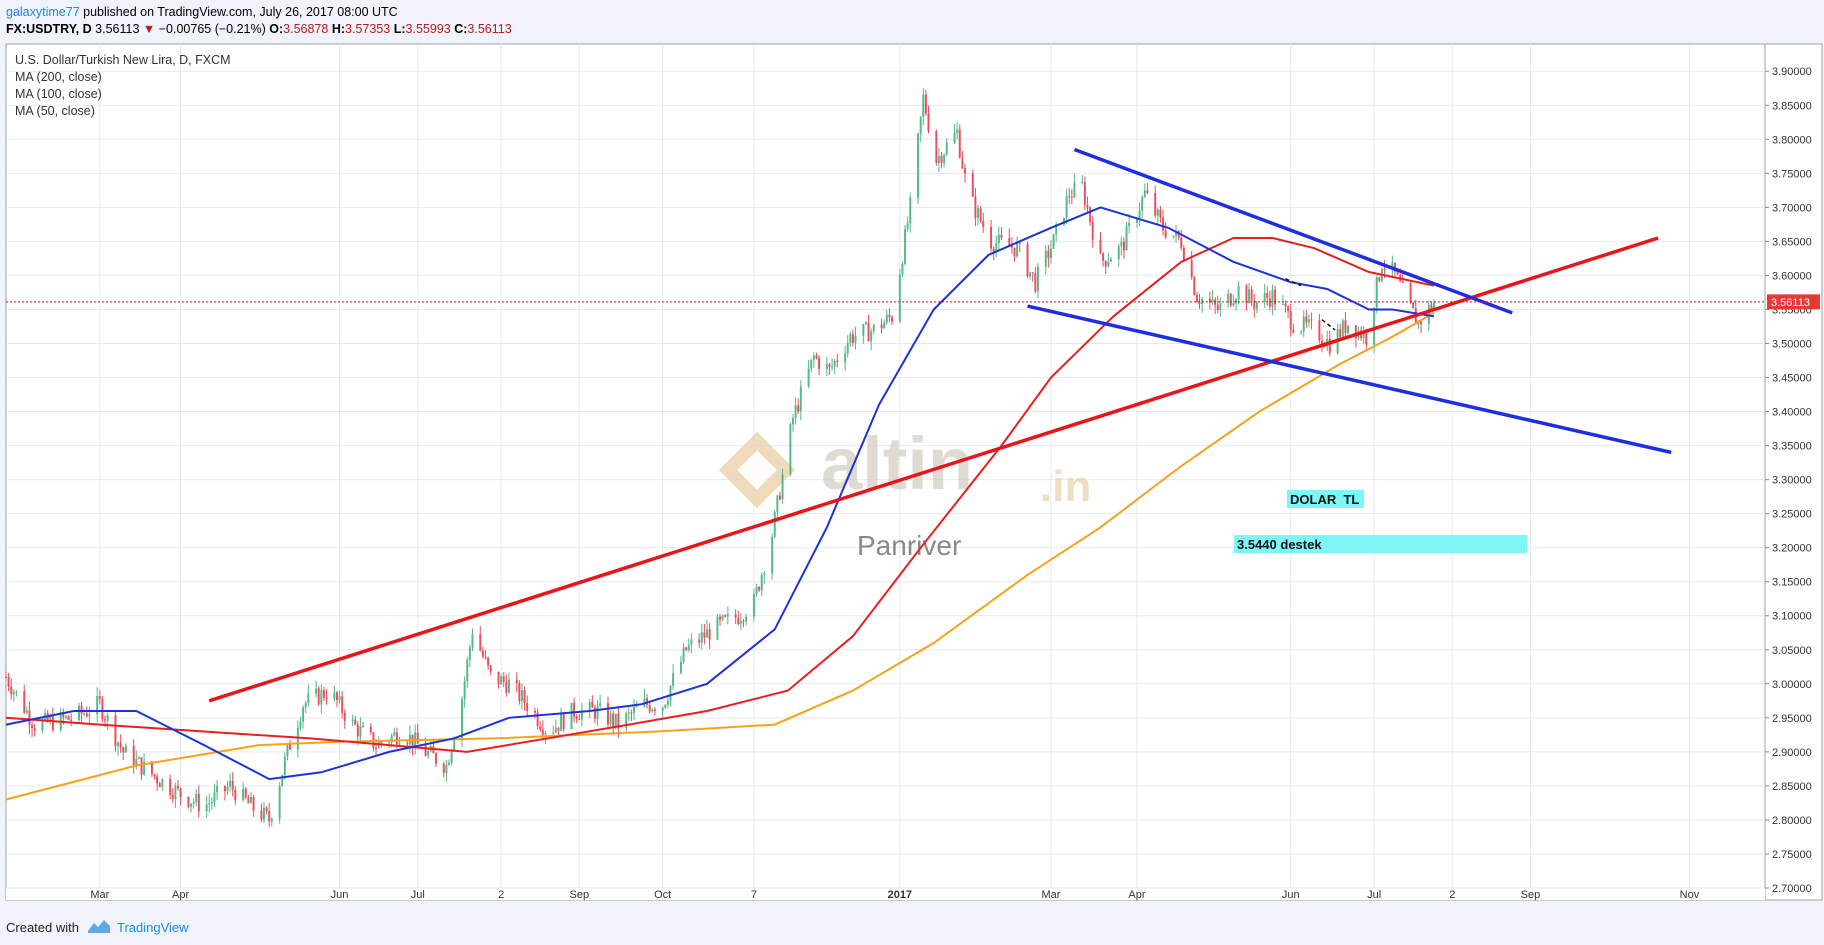 The height and width of the screenshot is (945, 1824). Describe the element at coordinates (1792, 821) in the screenshot. I see `price-tick-label: 2.80000` at that location.